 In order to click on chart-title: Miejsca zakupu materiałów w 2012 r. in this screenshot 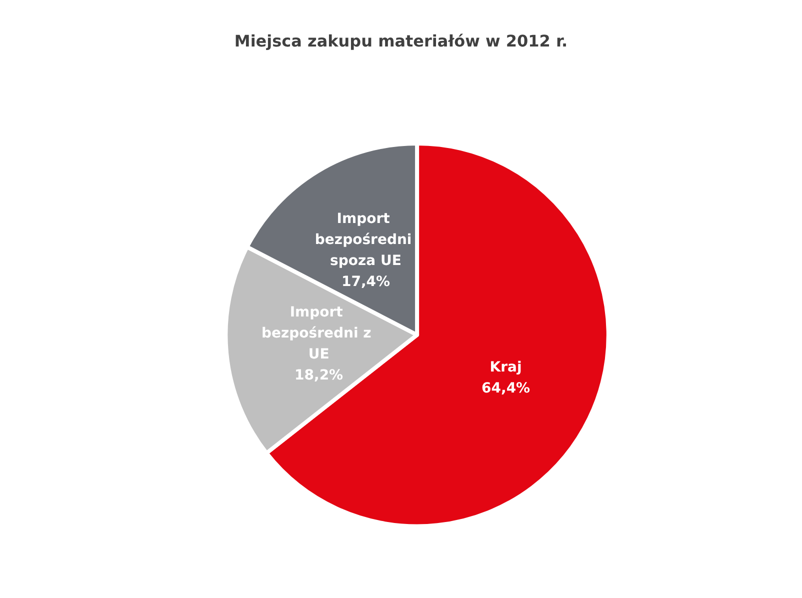, I will do `click(401, 41)`.